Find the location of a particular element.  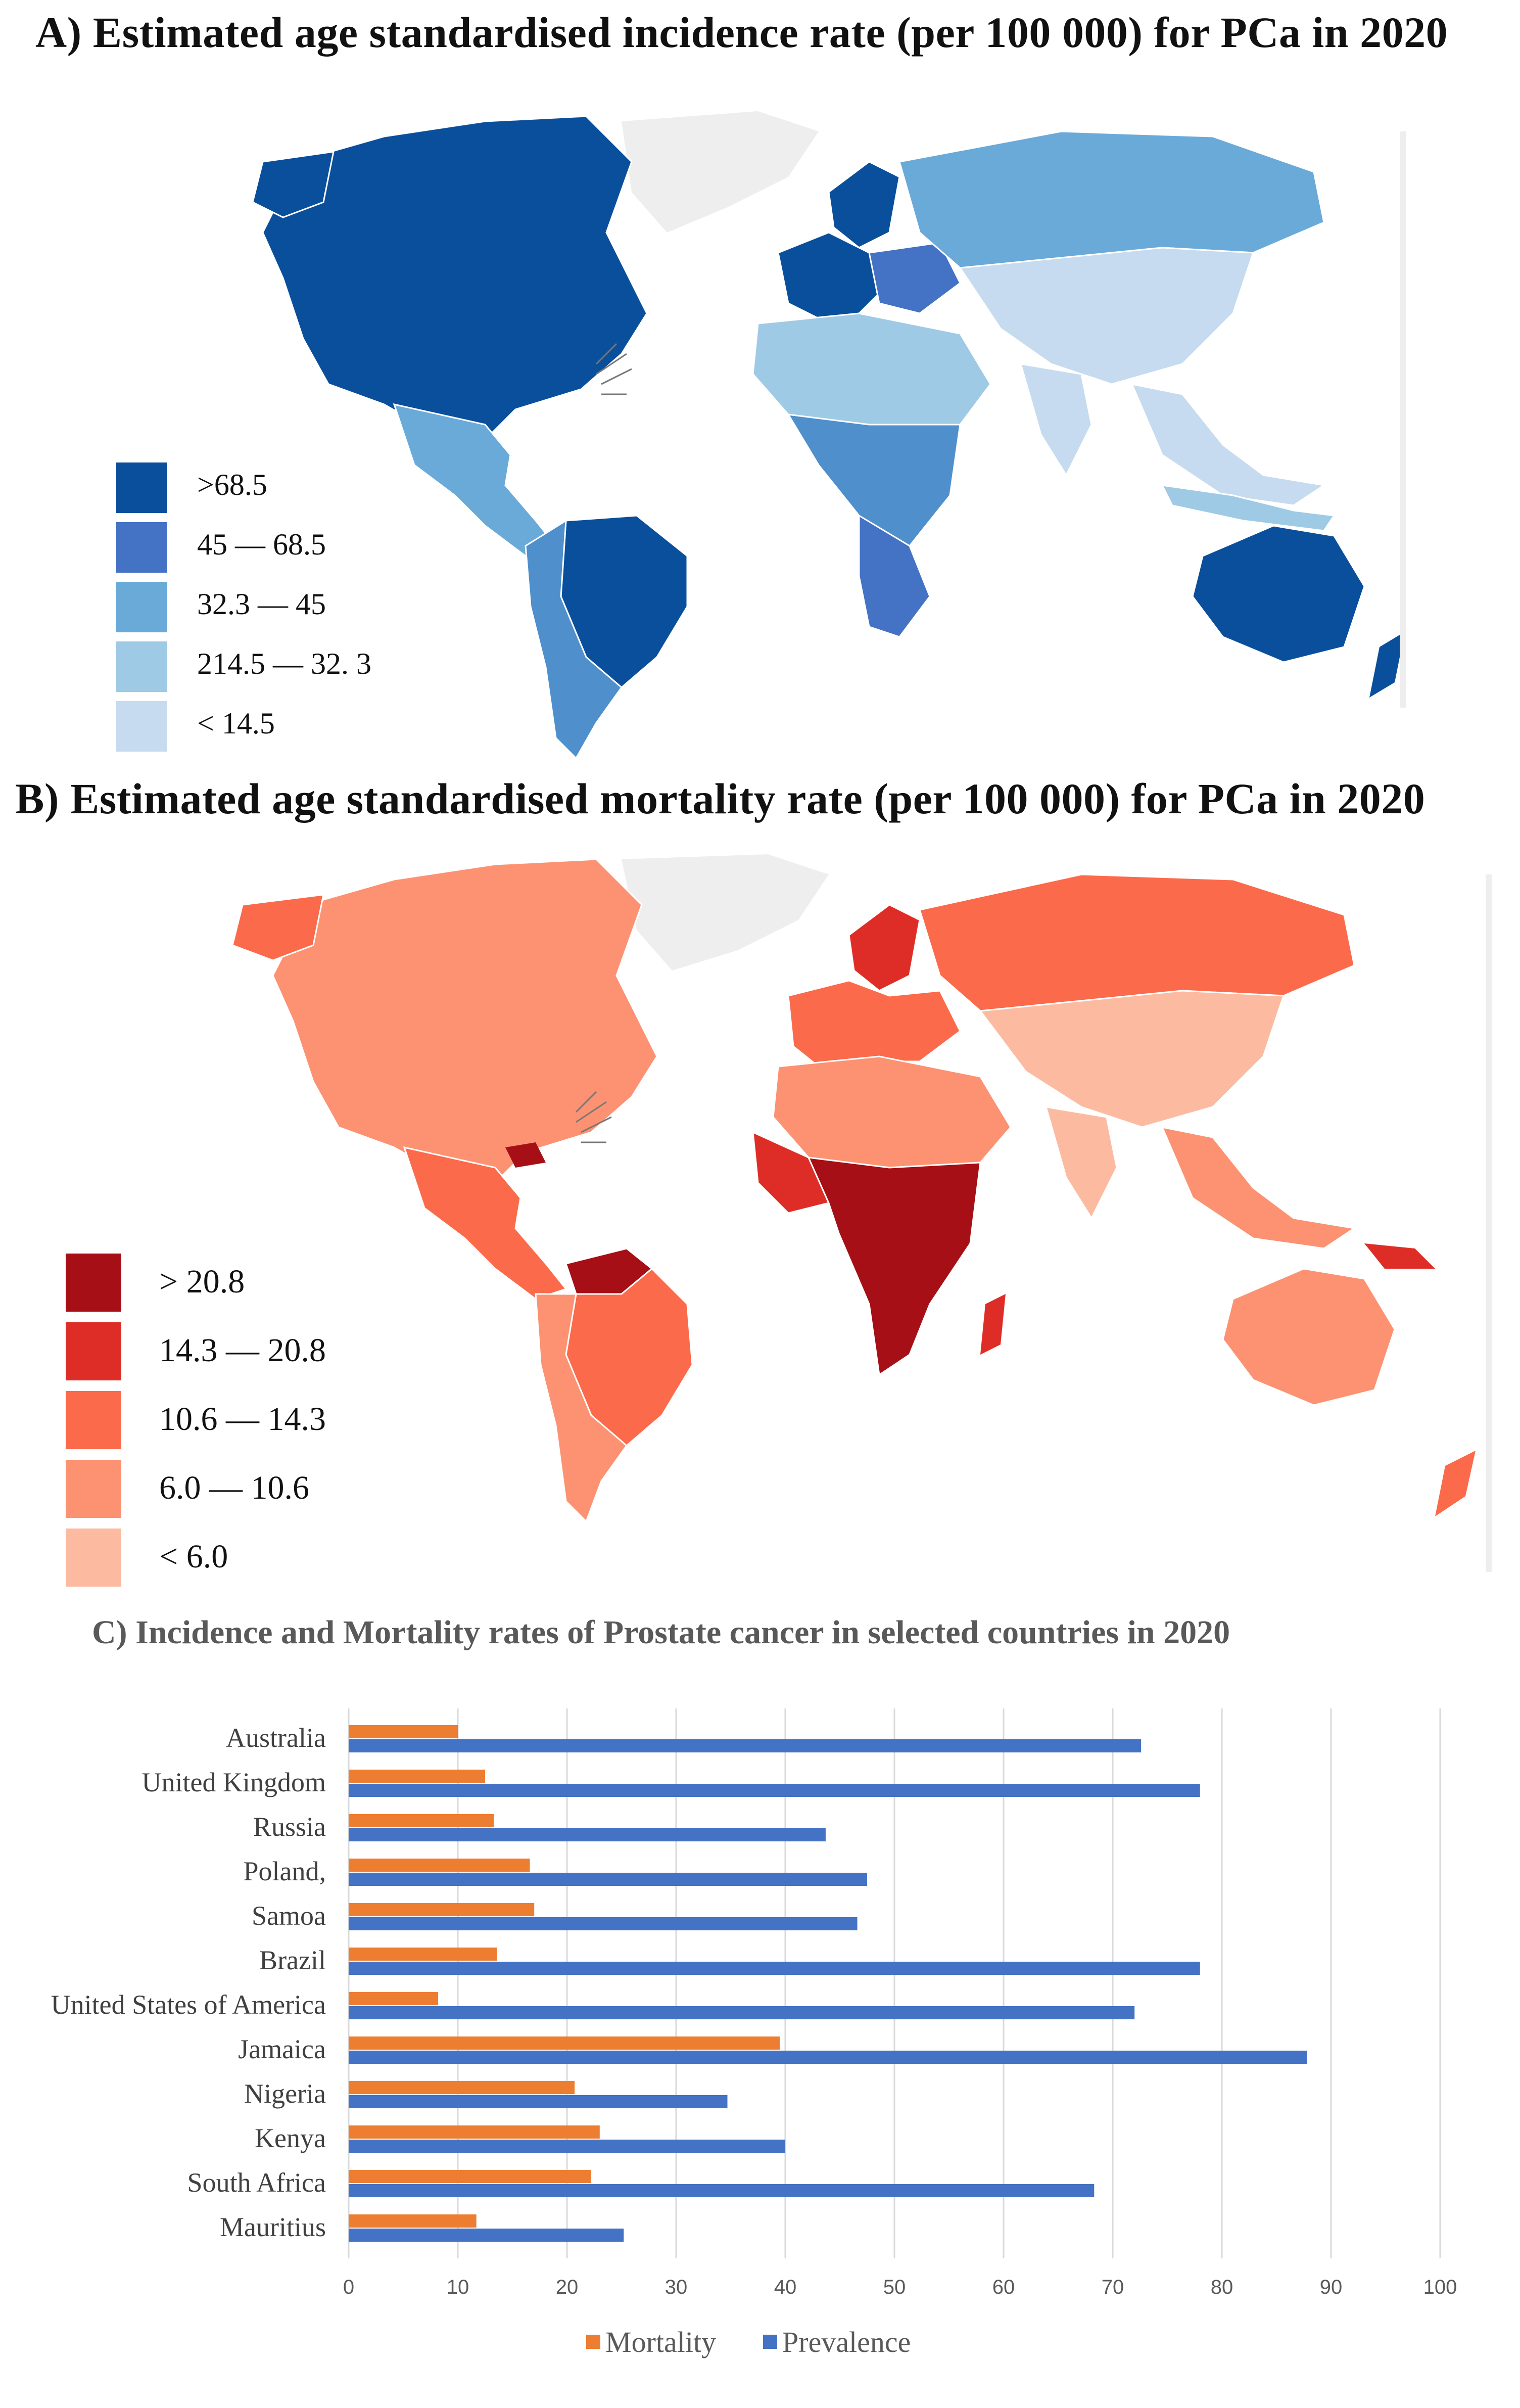

map-asia-central is located at coordinates (1107, 316).